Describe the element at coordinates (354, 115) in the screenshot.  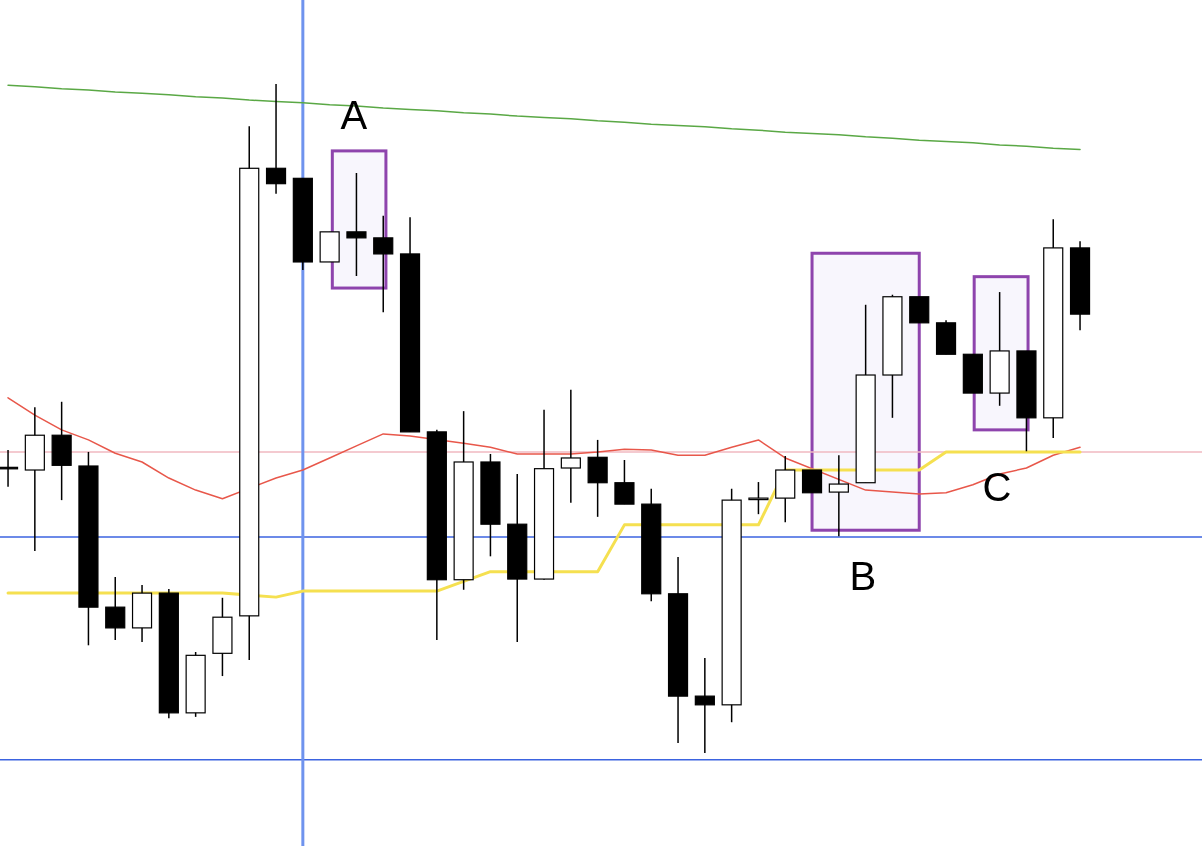
I see `annotation: A` at that location.